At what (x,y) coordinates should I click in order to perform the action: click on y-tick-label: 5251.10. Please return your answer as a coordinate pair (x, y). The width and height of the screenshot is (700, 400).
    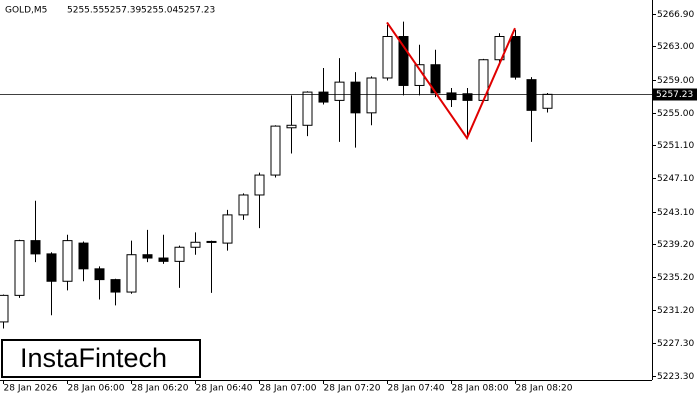
    Looking at the image, I should click on (675, 146).